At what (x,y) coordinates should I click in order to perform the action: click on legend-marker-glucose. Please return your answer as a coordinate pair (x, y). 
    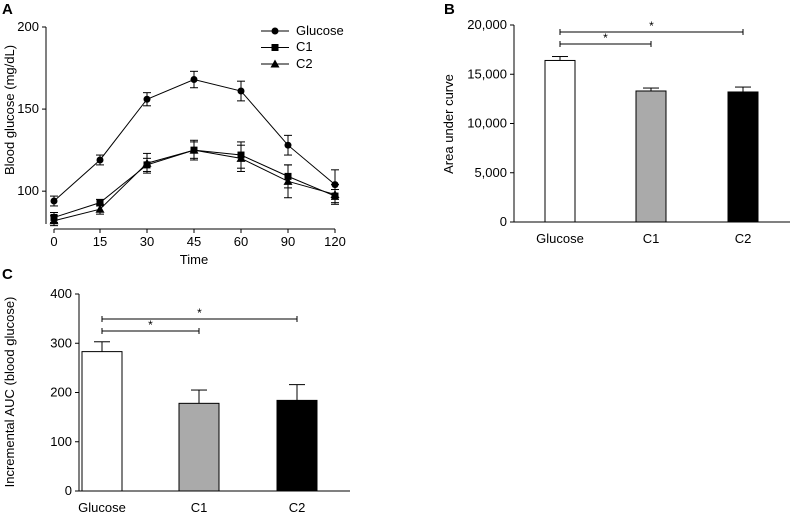
    Looking at the image, I should click on (275, 31).